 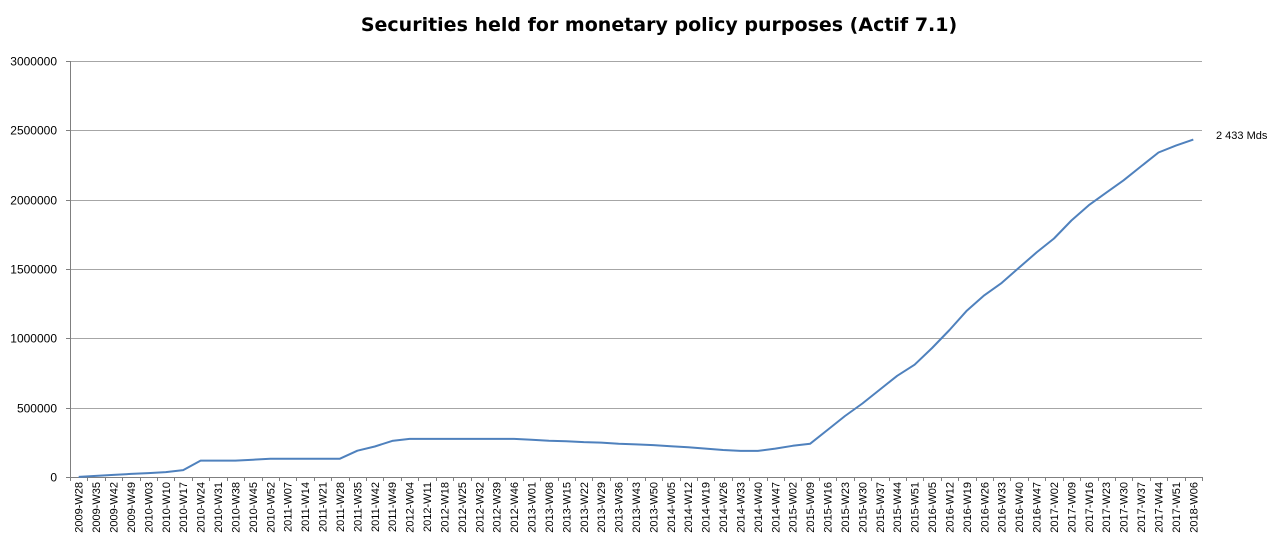 I want to click on x-tick-label: 2017-W37, so click(x=1142, y=507).